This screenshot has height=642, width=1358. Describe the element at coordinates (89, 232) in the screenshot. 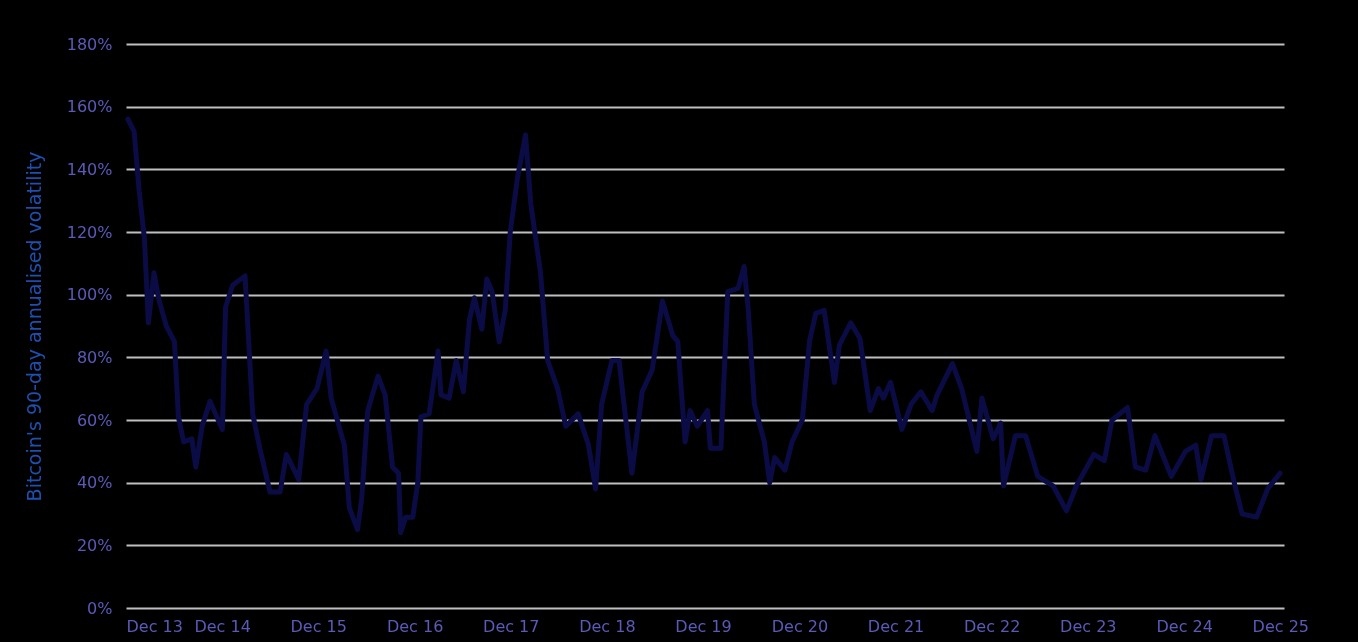

I see `y-tick-label: 120%` at that location.